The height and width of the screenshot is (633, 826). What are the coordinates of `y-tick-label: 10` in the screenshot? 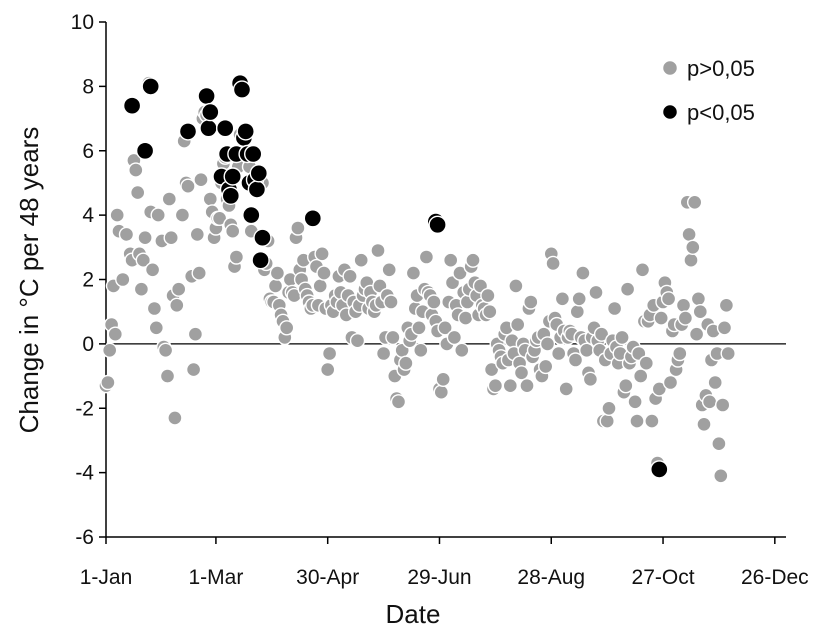 It's located at (82, 22).